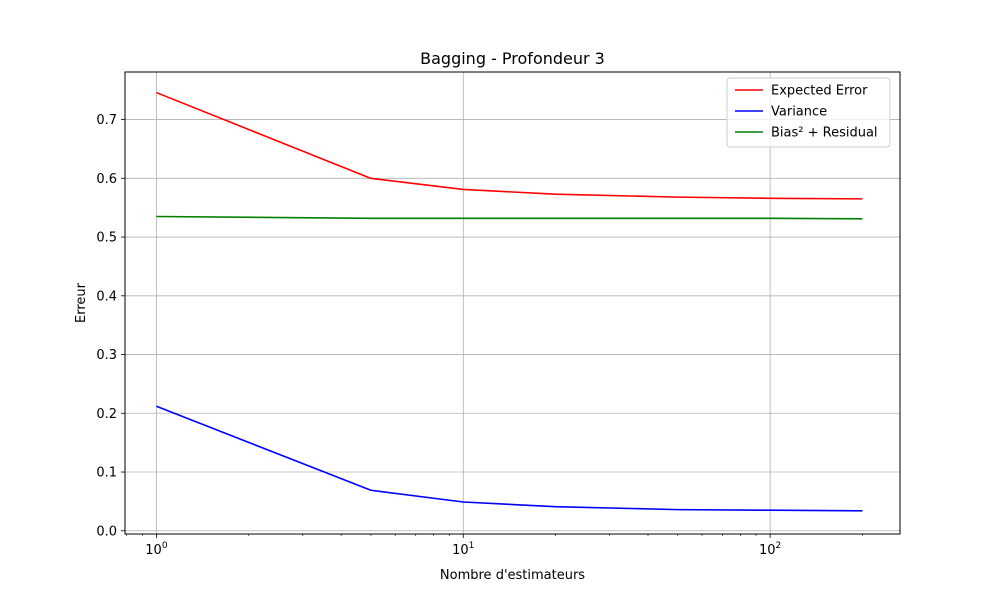 The image size is (1000, 600). I want to click on x-axis-label: Nombre d'estimateurs, so click(512, 575).